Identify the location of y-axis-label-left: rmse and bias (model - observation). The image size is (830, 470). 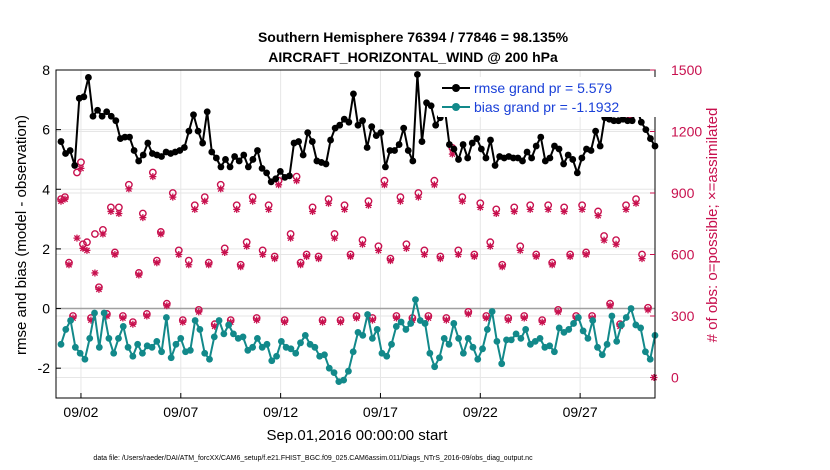
(21, 235).